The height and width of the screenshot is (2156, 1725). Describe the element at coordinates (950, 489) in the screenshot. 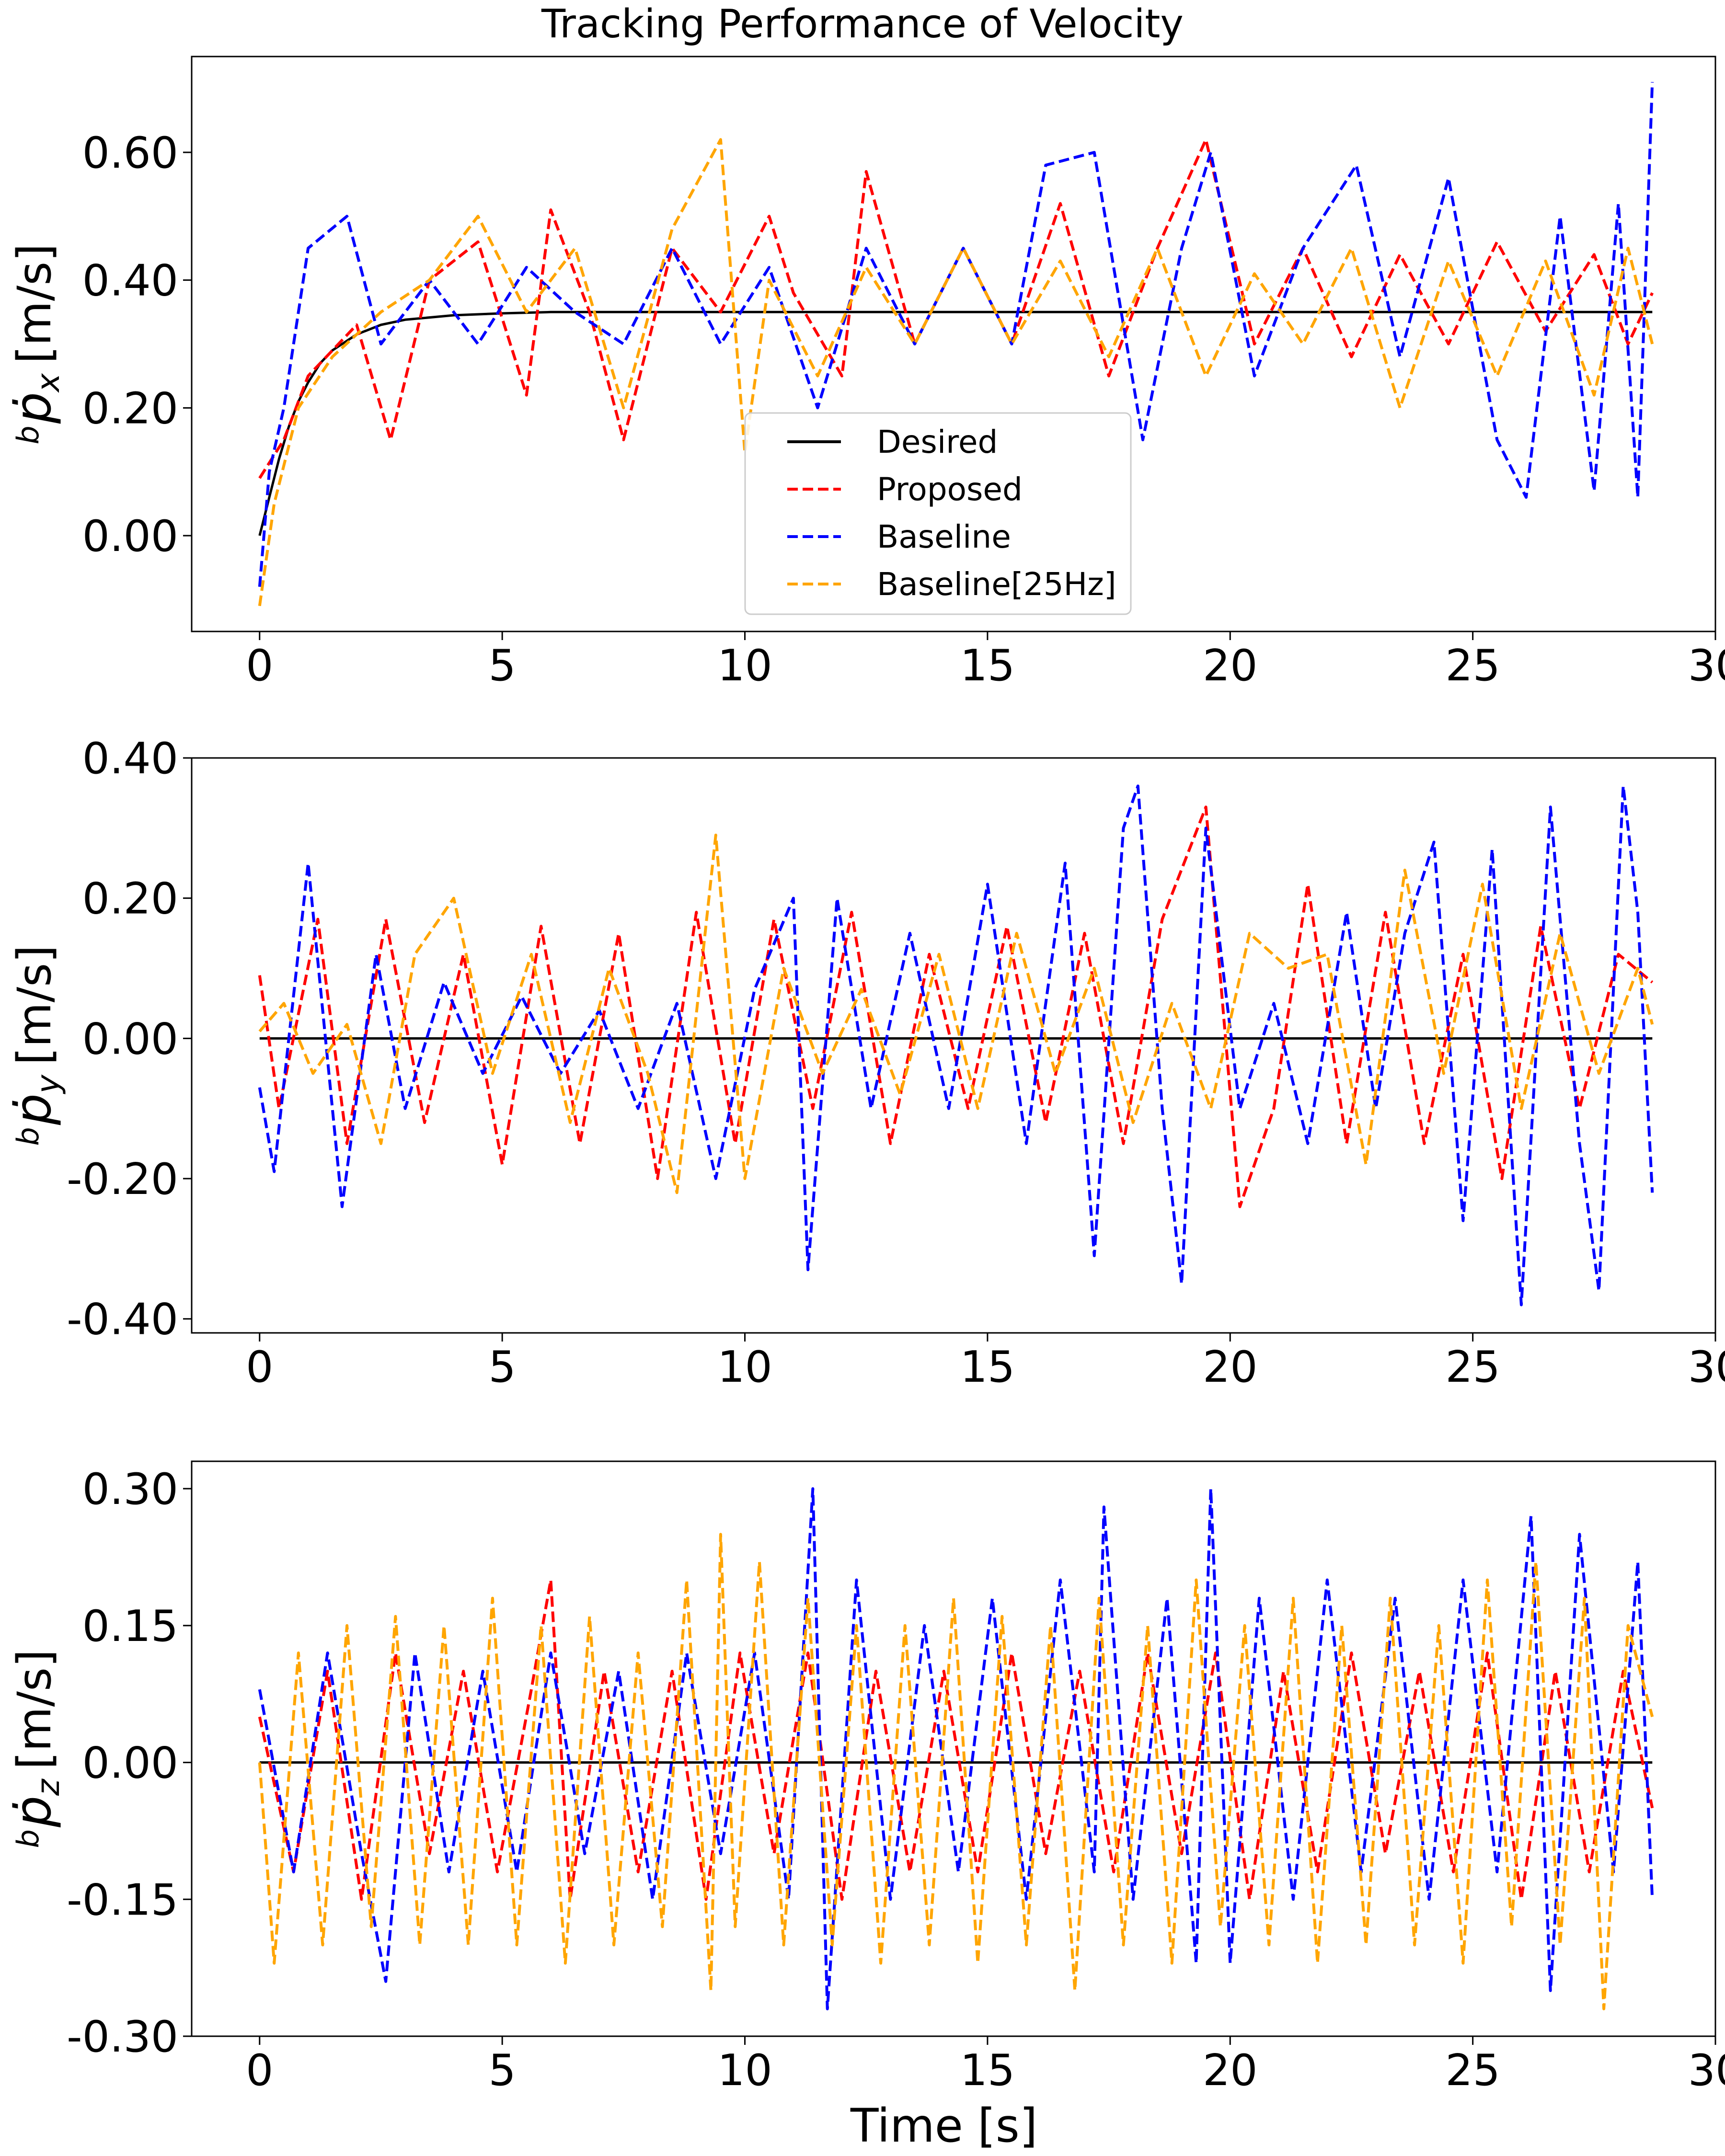

I see `legend-label: Proposed` at that location.